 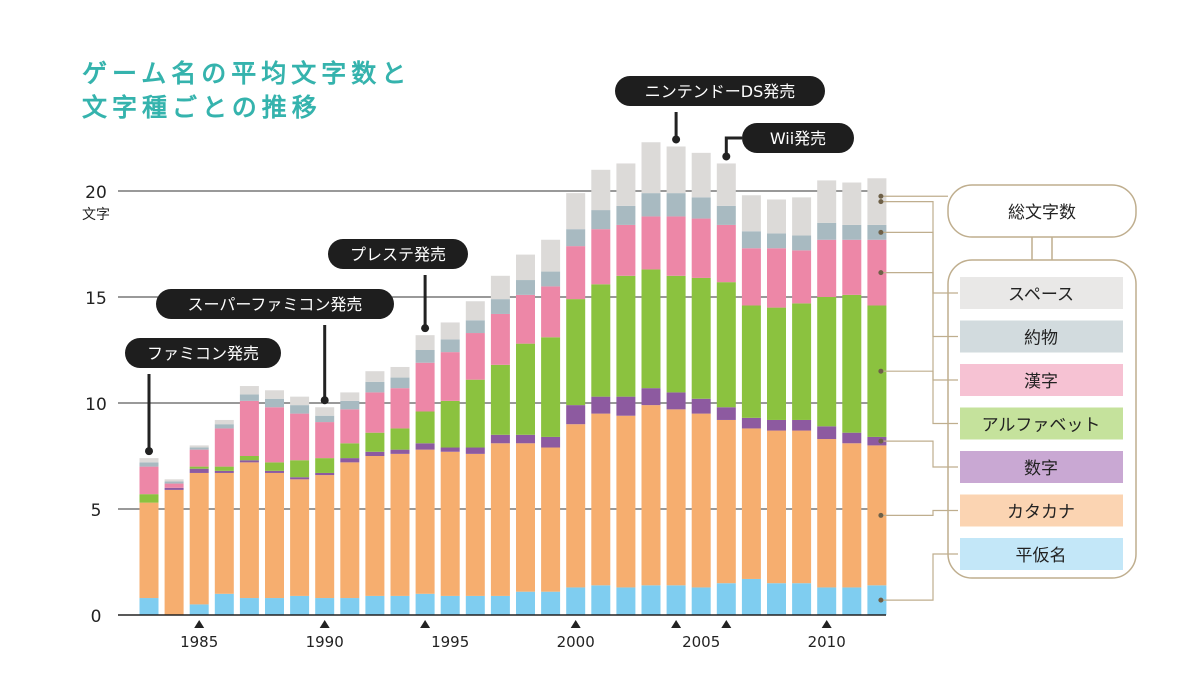 I want to click on y-tick-label-20: 20, so click(x=96, y=193).